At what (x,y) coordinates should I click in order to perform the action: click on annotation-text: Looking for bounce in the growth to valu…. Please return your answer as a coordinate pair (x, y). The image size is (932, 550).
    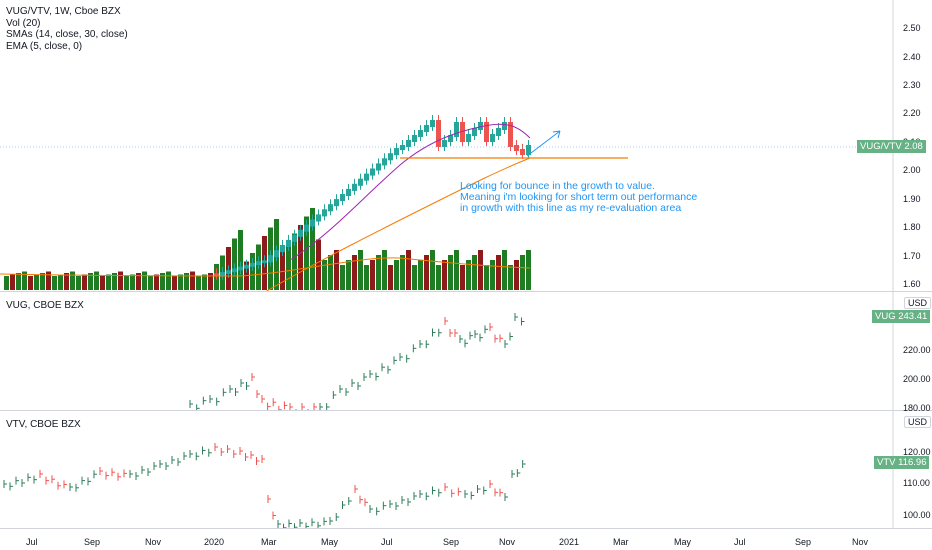
    Looking at the image, I should click on (578, 197).